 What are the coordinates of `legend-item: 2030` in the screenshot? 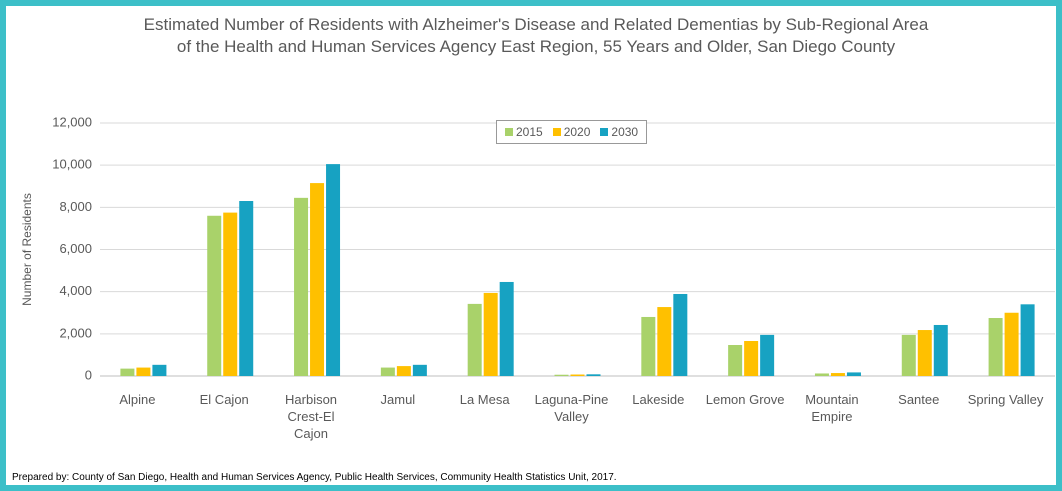 It's located at (619, 132).